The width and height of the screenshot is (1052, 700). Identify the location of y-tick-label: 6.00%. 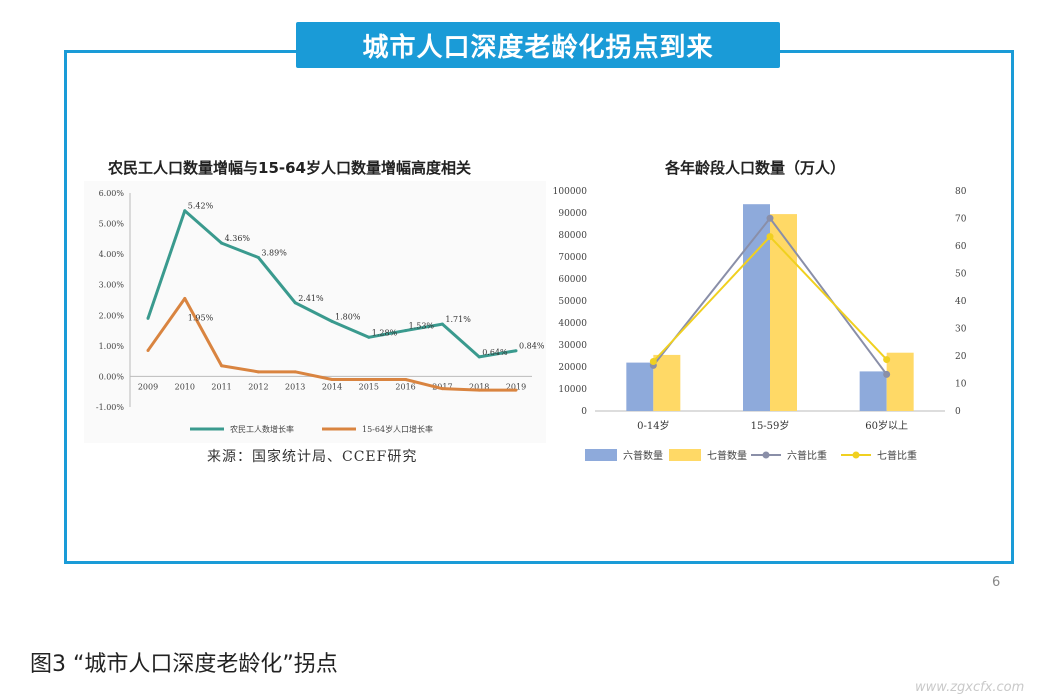
(112, 193).